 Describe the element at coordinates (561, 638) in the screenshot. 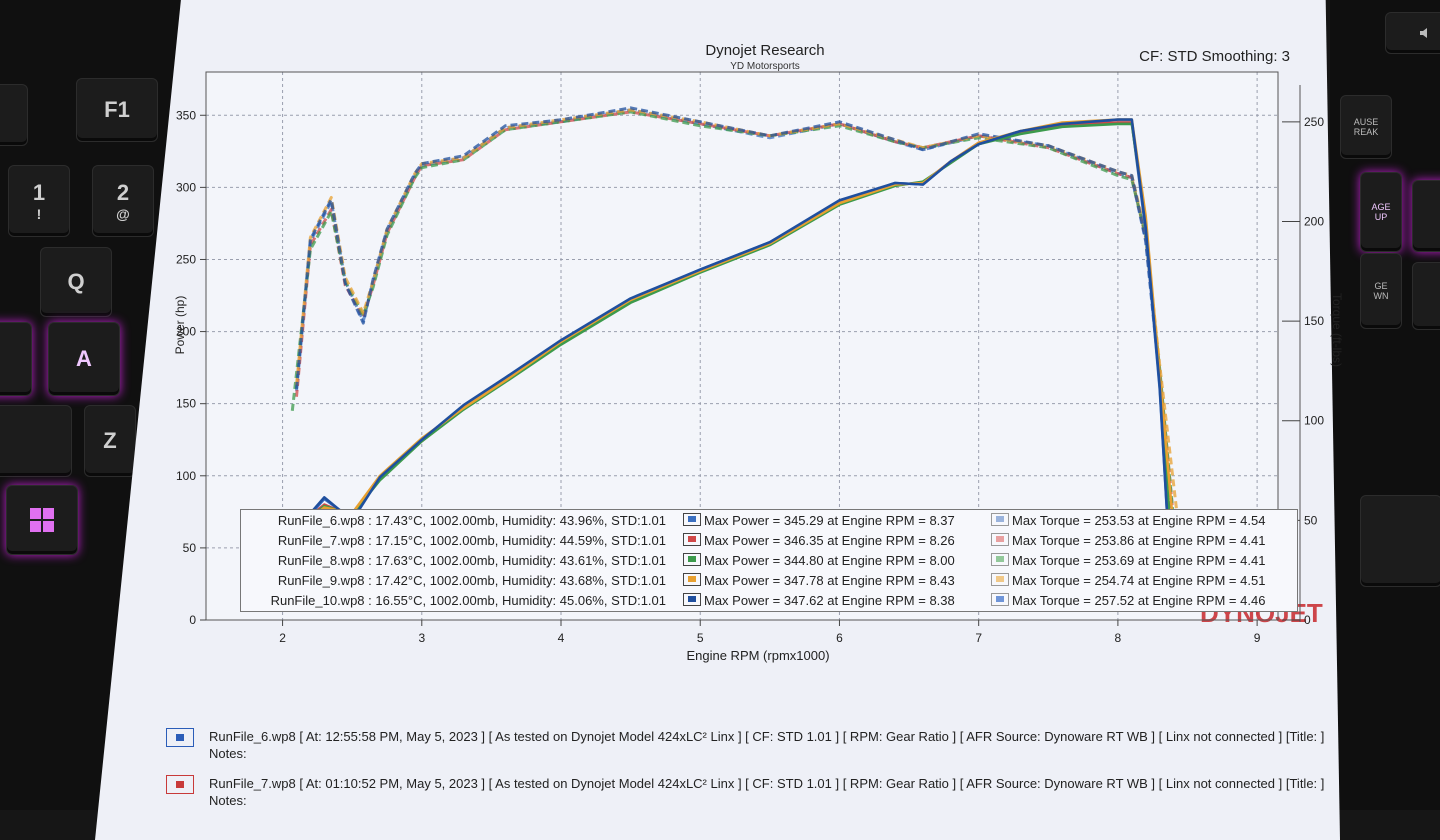

I see `x-tick-label: 4` at that location.